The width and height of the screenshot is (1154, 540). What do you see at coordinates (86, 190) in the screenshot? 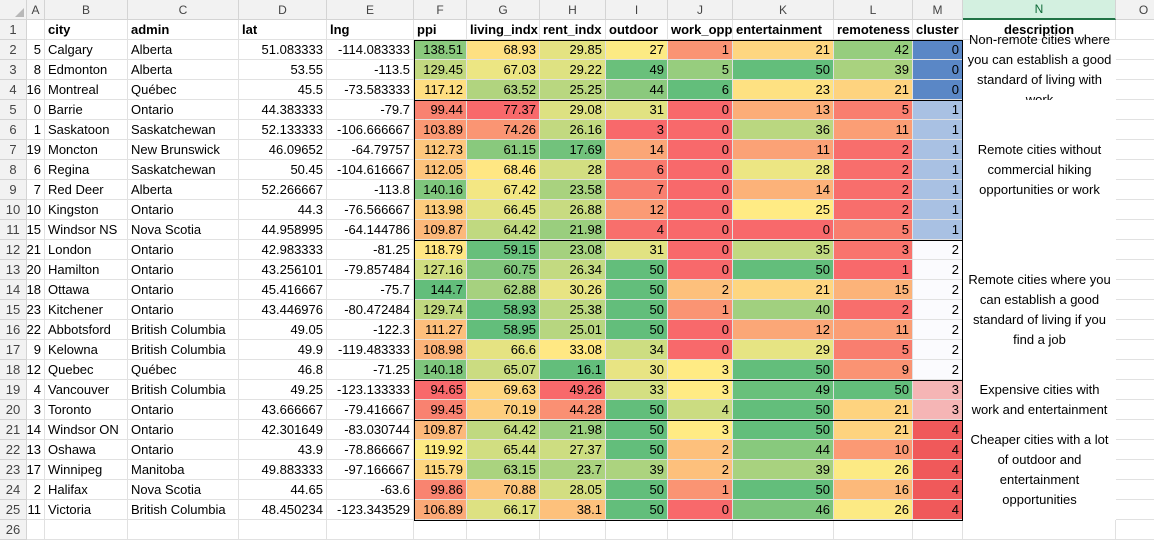
I see `city-cell: Red Deer` at bounding box center [86, 190].